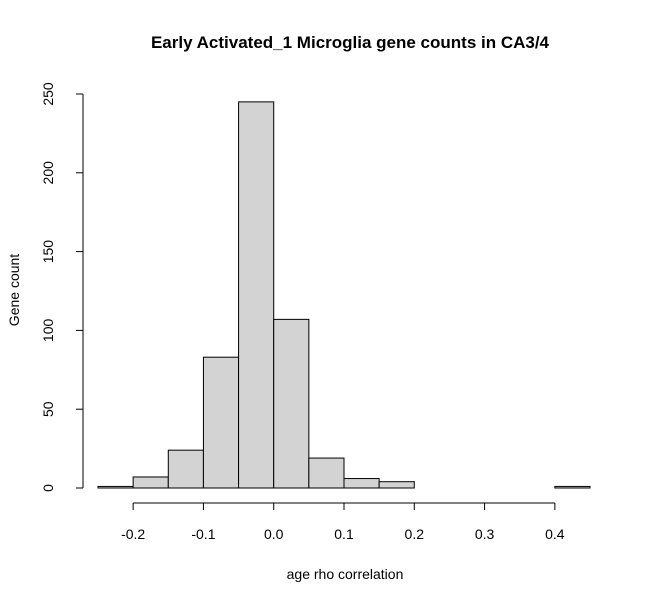 Image resolution: width=651 pixels, height=602 pixels. Describe the element at coordinates (345, 574) in the screenshot. I see `x-axis-title: age rho correlation` at that location.